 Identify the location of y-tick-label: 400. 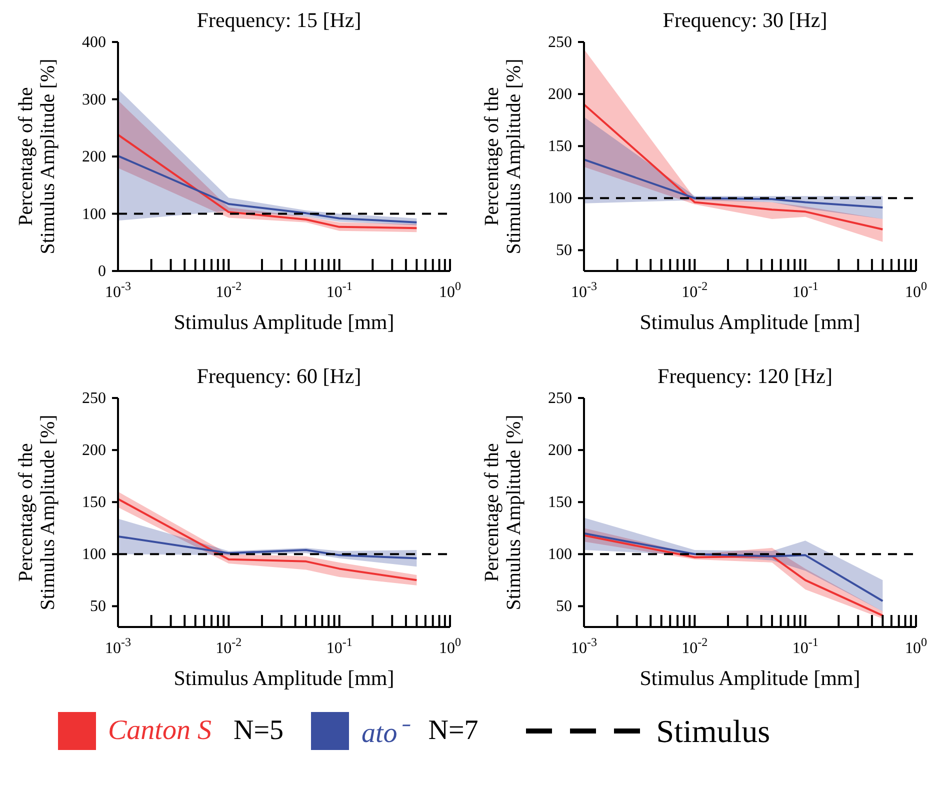
(94, 42).